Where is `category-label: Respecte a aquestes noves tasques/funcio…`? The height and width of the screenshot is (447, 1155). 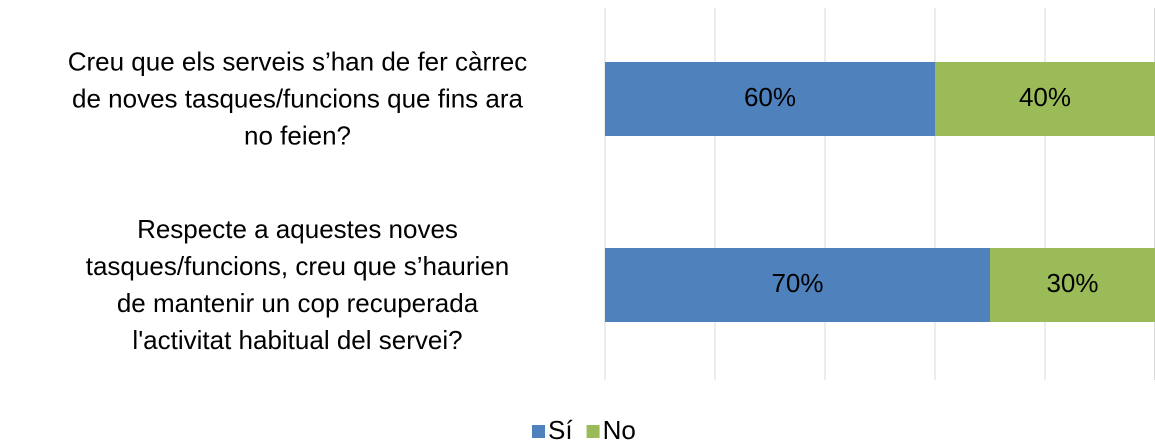
category-label: Respecte a aquestes noves tasques/funcio… is located at coordinates (297, 284).